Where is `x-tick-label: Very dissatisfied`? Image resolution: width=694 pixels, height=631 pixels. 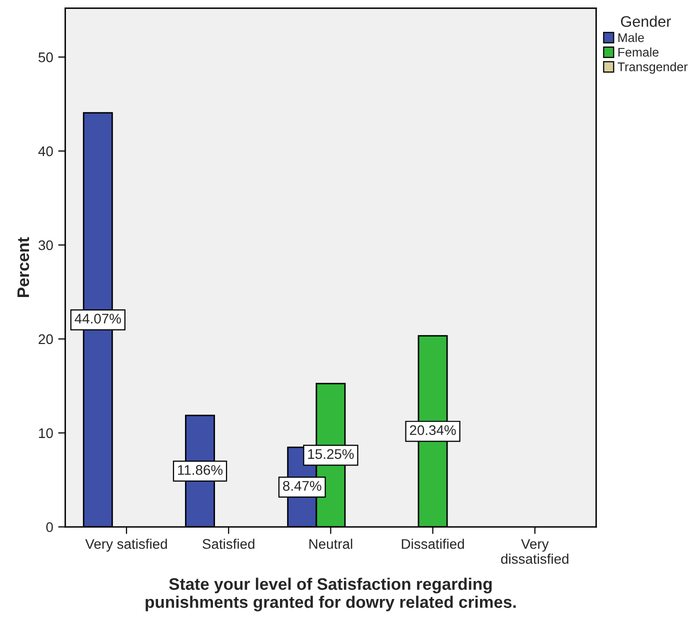
x-tick-label: Very dissatisfied is located at coordinates (534, 551).